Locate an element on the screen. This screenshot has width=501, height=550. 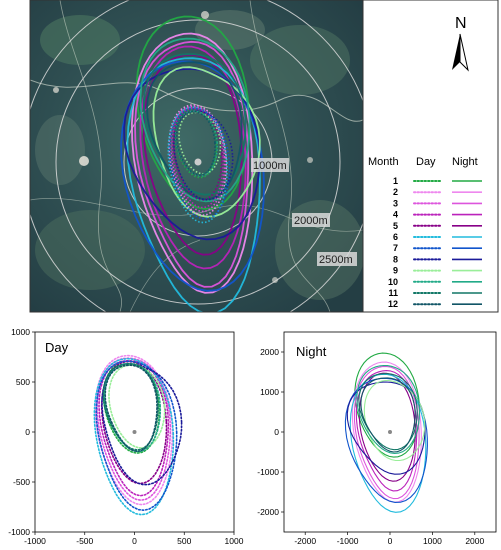
north-label: N is located at coordinates (461, 23).